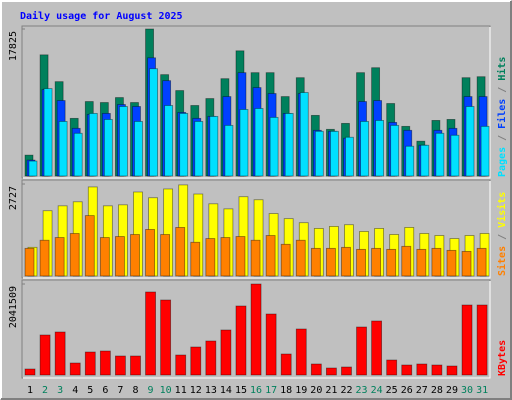 The height and width of the screenshot is (400, 512). What do you see at coordinates (502, 114) in the screenshot?
I see `legend-entry: Files` at bounding box center [502, 114].